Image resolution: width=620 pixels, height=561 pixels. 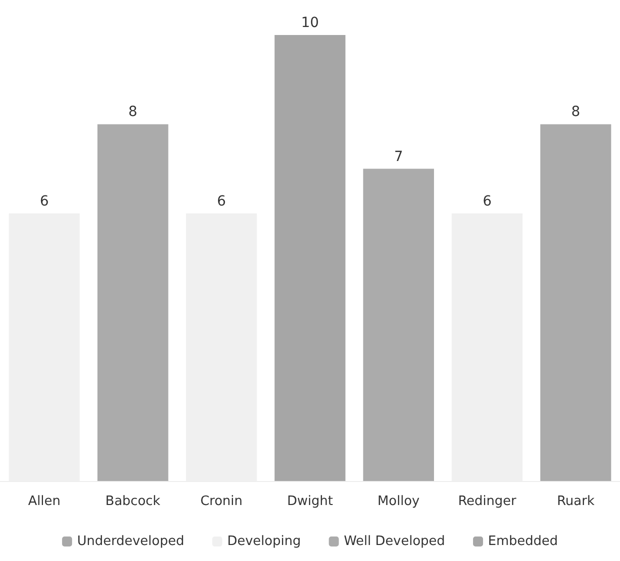 What do you see at coordinates (310, 501) in the screenshot?
I see `x-tick-label: Dwight` at bounding box center [310, 501].